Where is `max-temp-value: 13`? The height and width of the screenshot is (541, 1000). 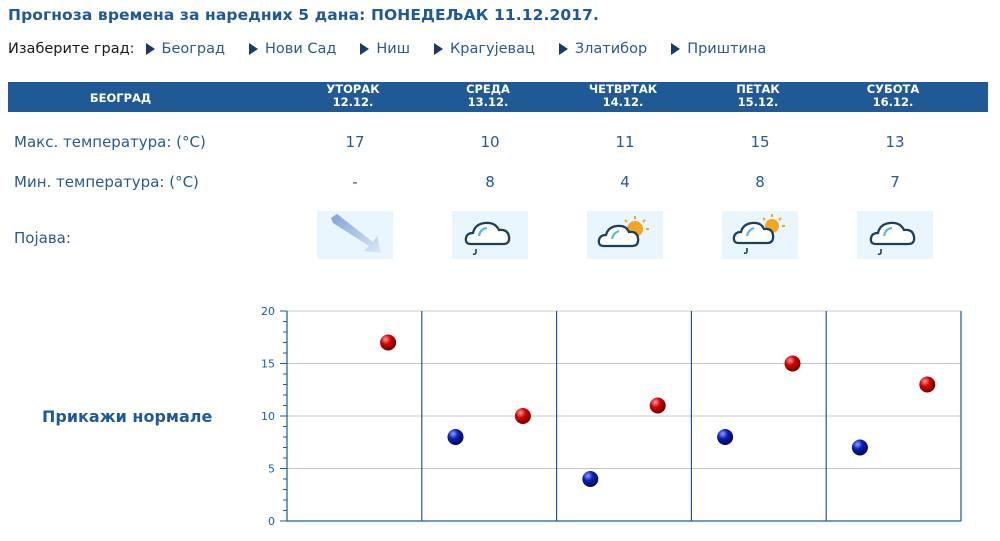 max-temp-value: 13 is located at coordinates (895, 142).